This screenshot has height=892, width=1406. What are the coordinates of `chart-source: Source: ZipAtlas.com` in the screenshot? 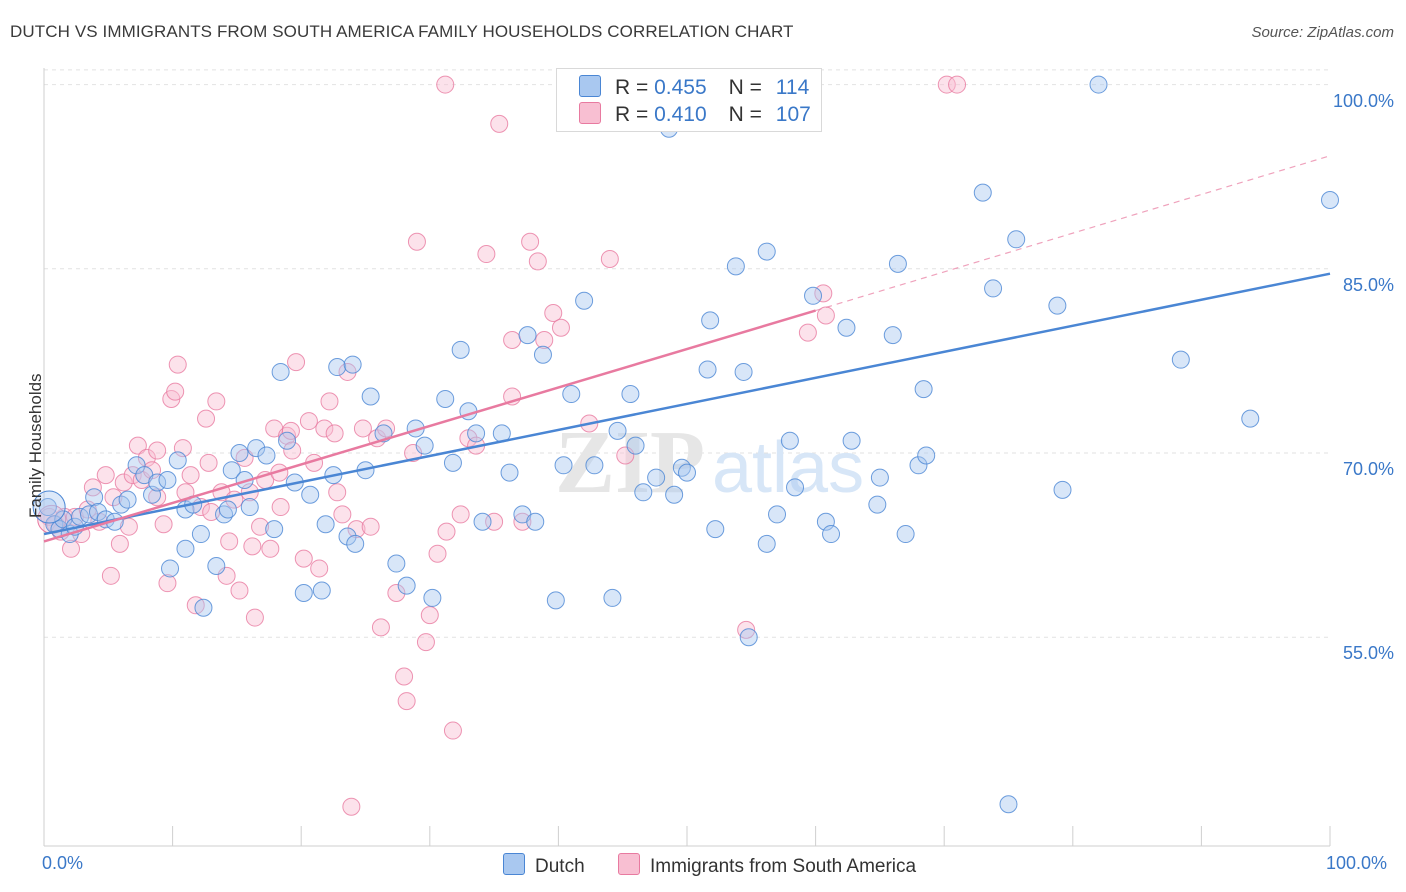 It's located at (1322, 32).